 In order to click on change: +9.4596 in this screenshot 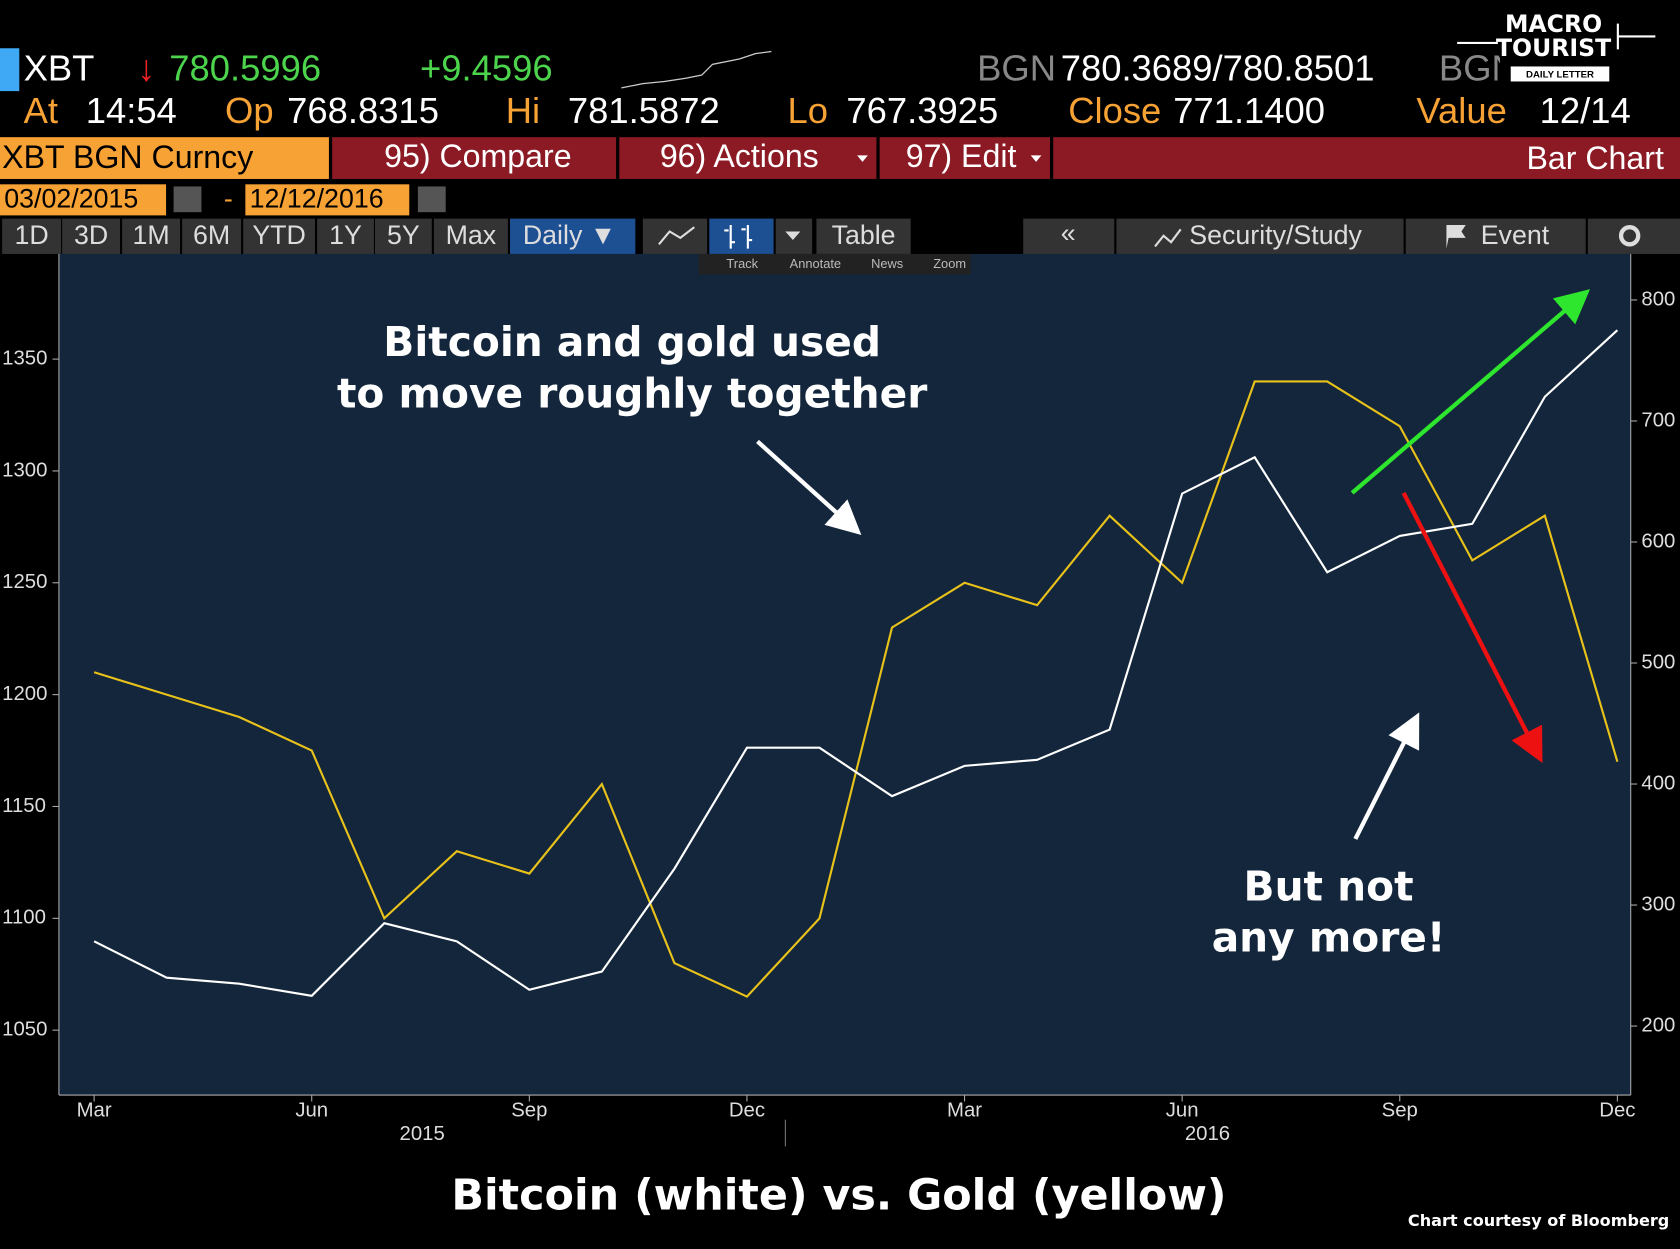, I will do `click(486, 67)`.